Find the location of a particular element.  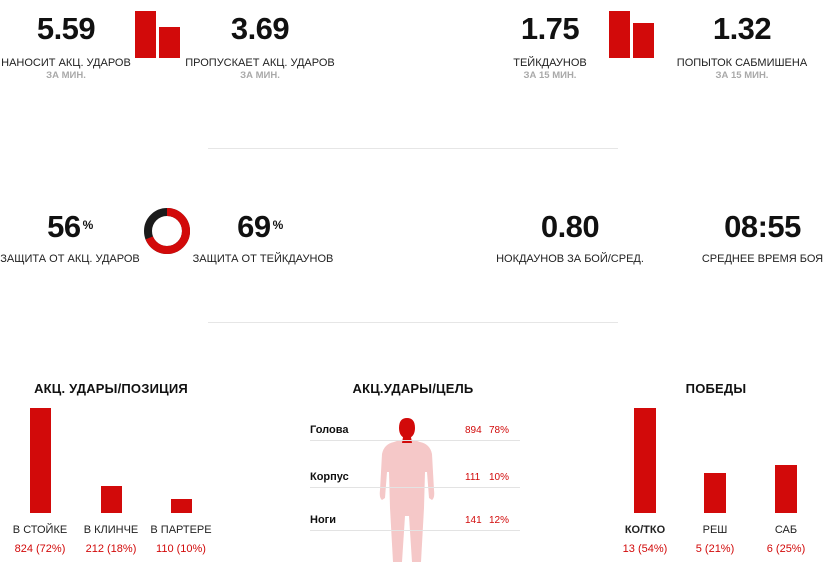

avg-fight-time-value: 08:55 is located at coordinates (762, 226).